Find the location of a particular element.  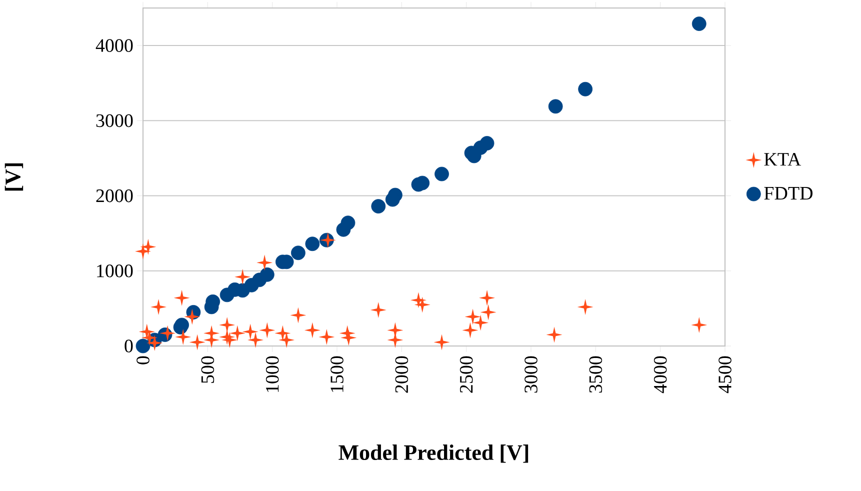

x-axis-title: Model Predicted [V] is located at coordinates (433, 453).